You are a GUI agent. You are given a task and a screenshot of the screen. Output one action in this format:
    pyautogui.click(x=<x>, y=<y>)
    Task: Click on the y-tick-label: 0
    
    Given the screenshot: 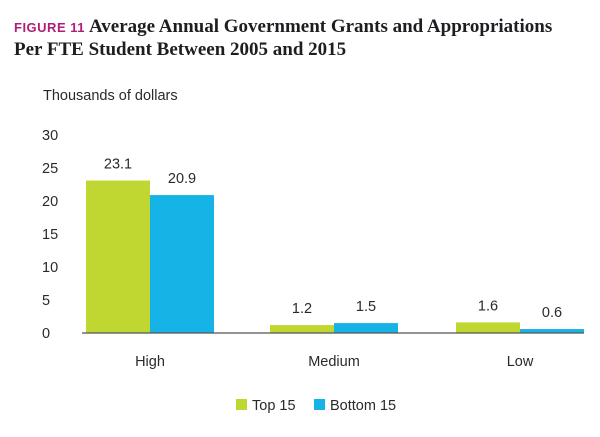 What is the action you would take?
    pyautogui.click(x=46, y=334)
    